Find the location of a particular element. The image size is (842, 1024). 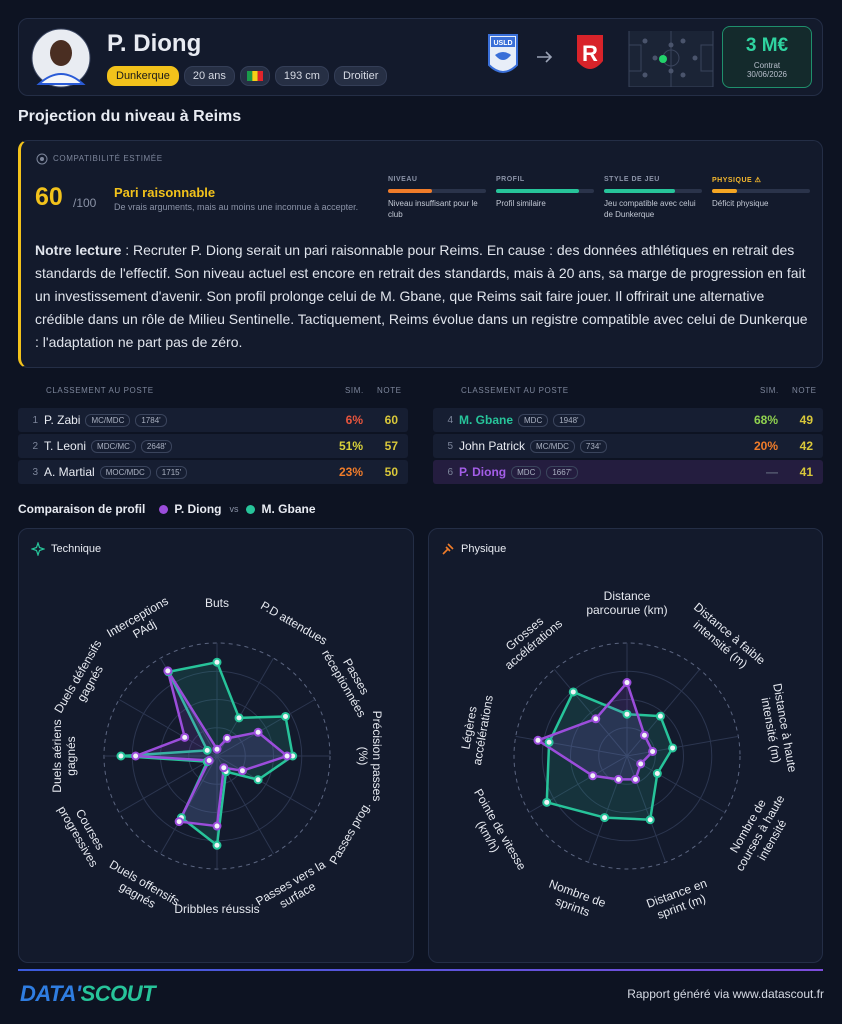

minutes-tag: 1715' is located at coordinates (171, 472).